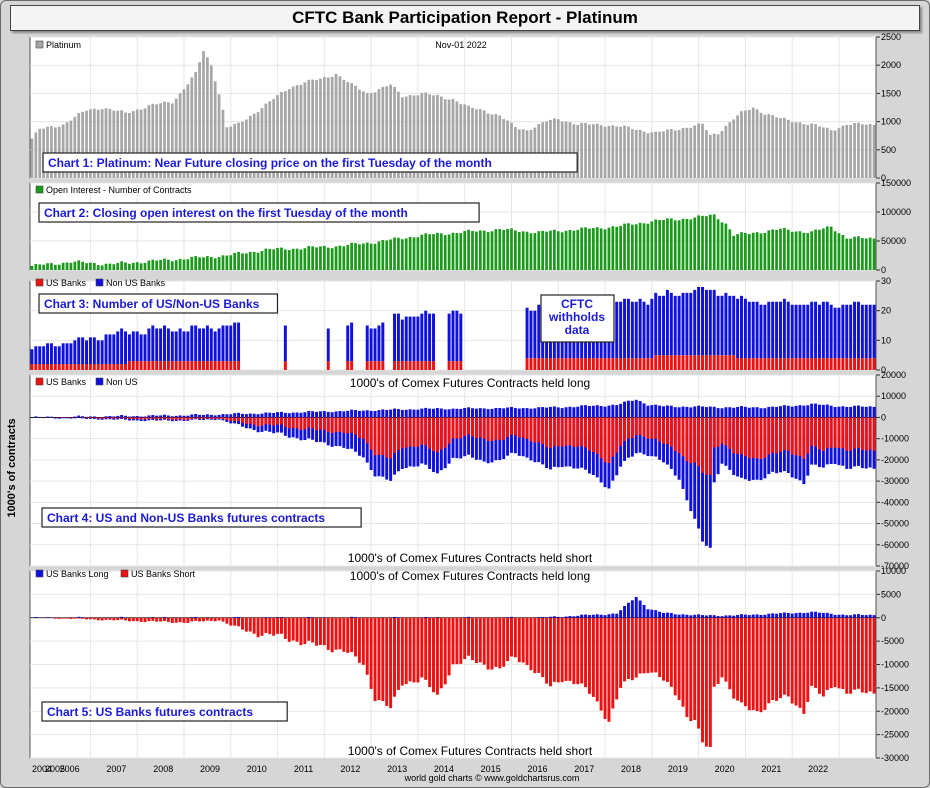 This screenshot has width=930, height=788. Describe the element at coordinates (883, 370) in the screenshot. I see `y-tick-label: 0` at that location.